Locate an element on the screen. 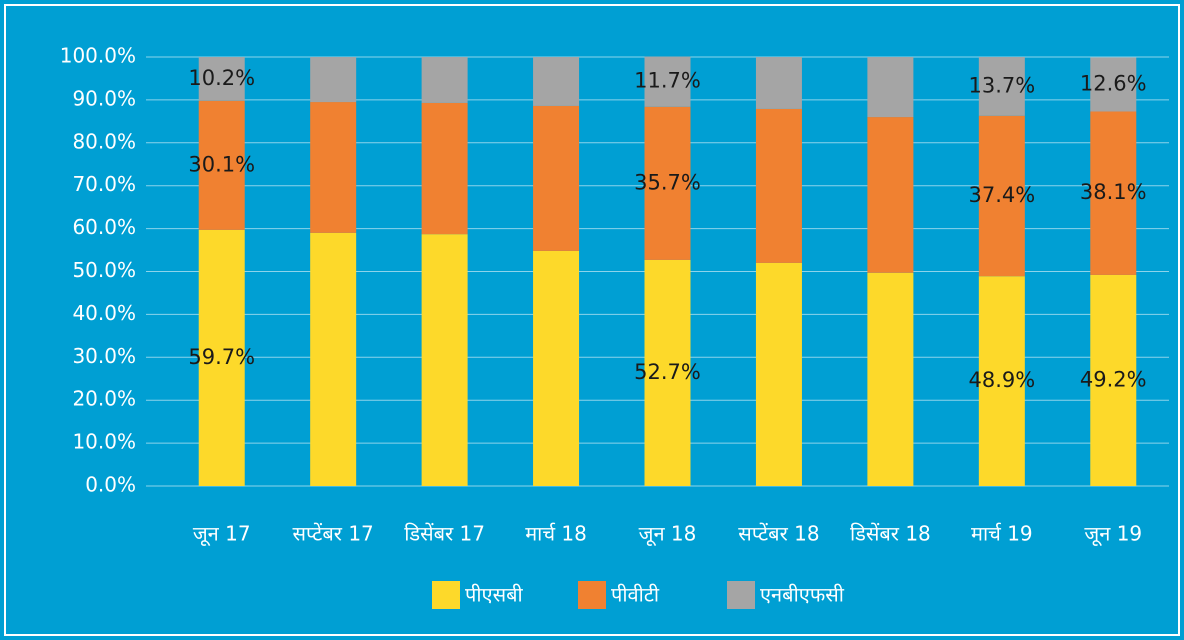  legend-label: पीएसबी is located at coordinates (494, 595).